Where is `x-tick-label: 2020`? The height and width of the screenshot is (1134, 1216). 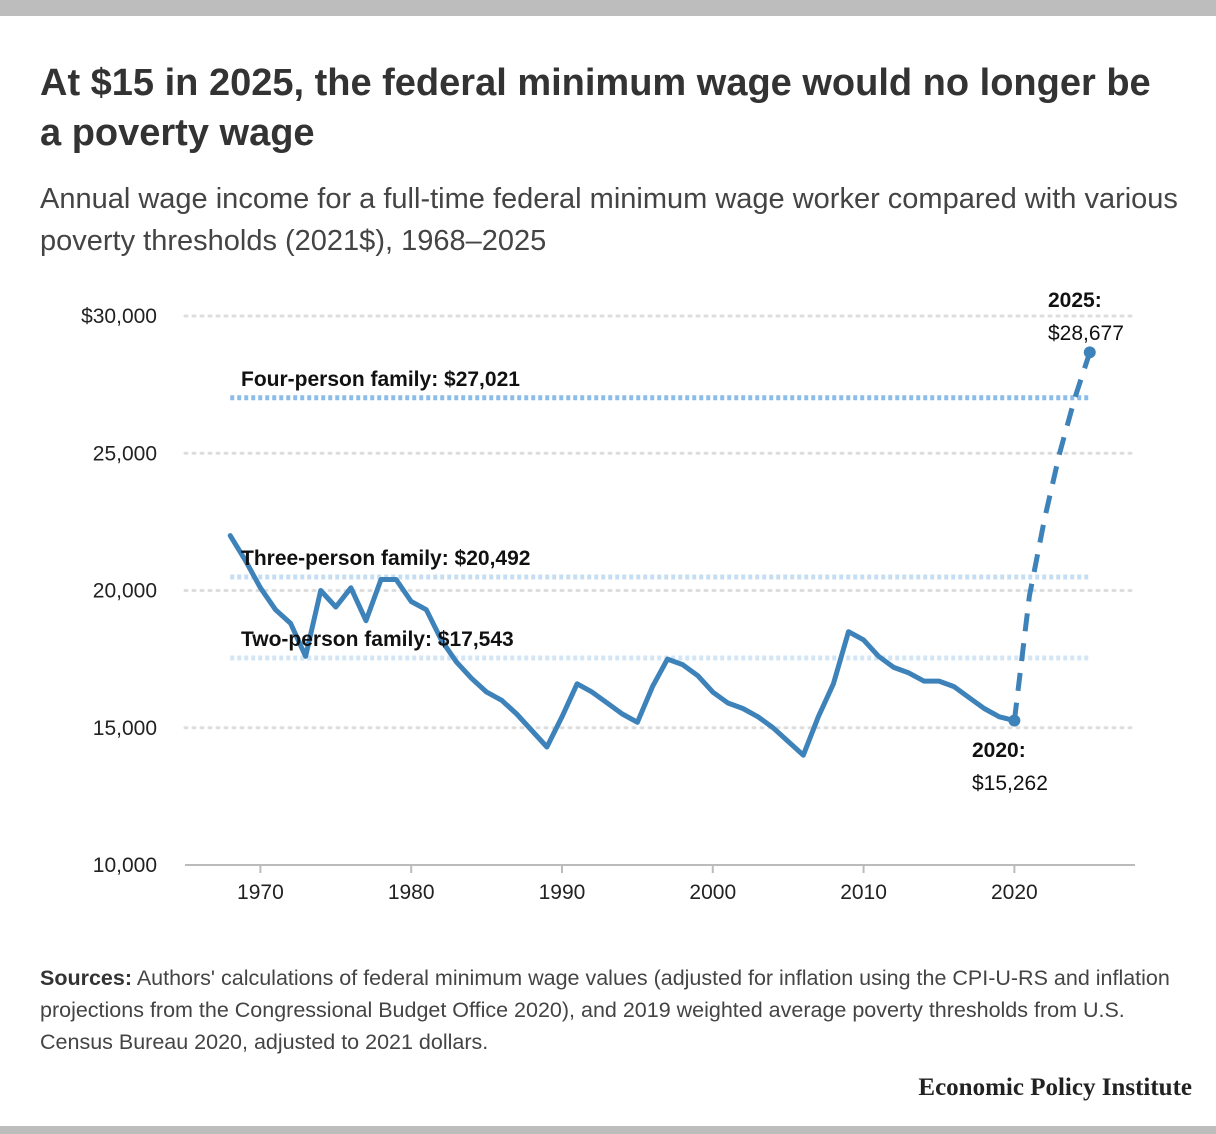
x-tick-label: 2020 is located at coordinates (1014, 892).